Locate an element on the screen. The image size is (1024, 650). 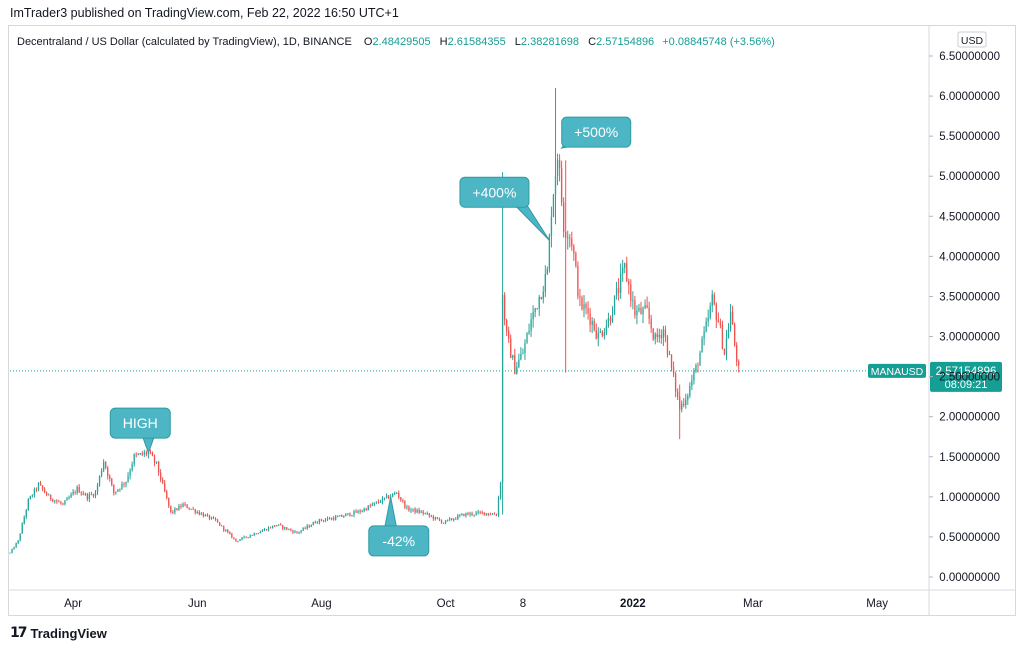
annotation-box is located at coordinates (140, 423).